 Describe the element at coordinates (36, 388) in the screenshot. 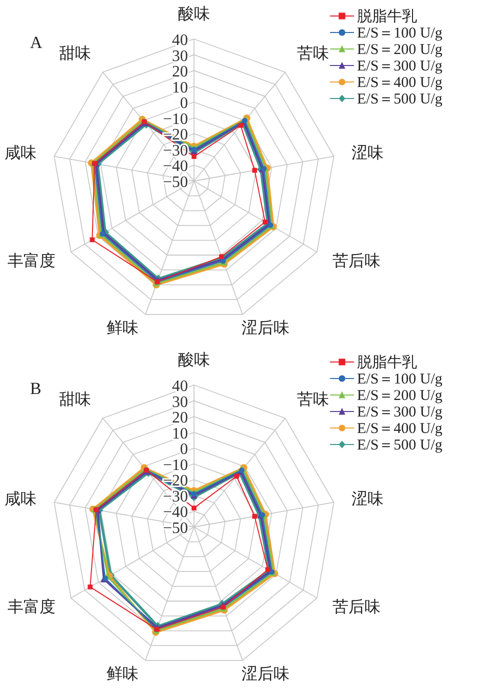

I see `text: B` at that location.